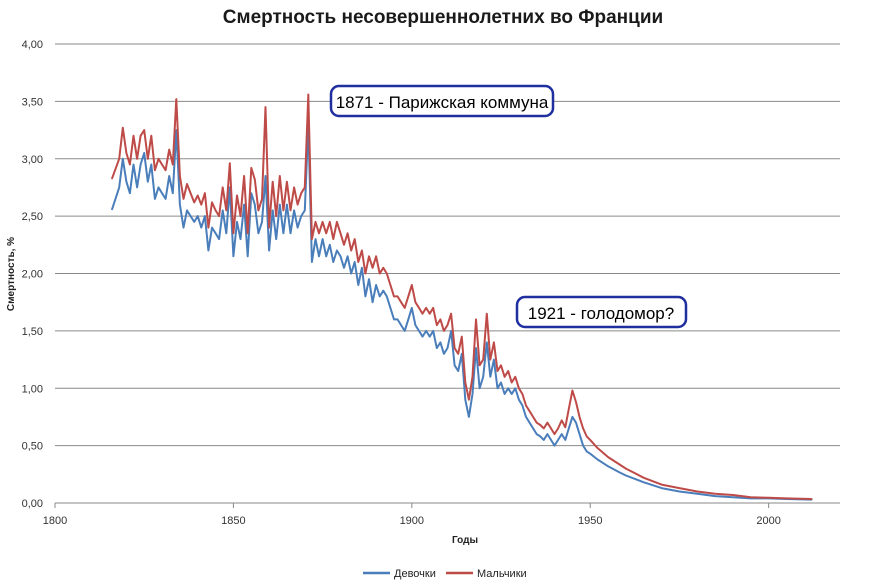  I want to click on x-axis-label: Годы, so click(465, 540).